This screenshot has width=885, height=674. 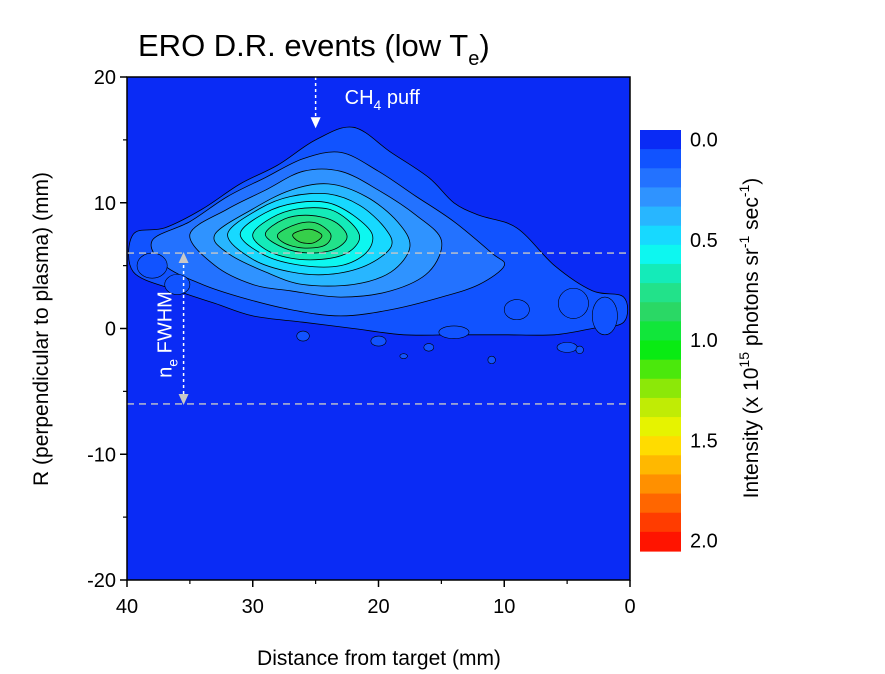 What do you see at coordinates (378, 105) in the screenshot?
I see `puff-label-sub: 4` at bounding box center [378, 105].